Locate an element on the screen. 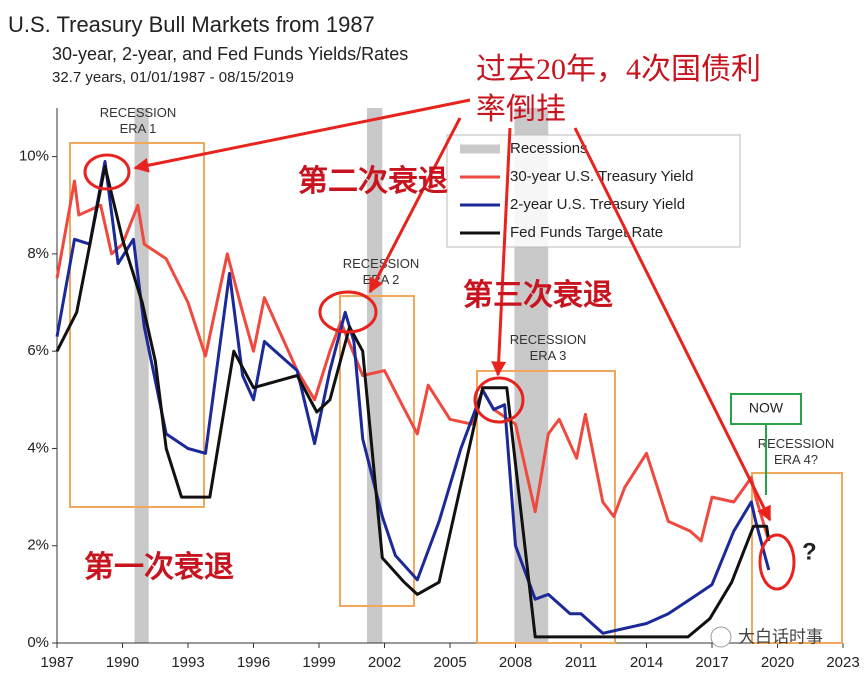 The image size is (865, 677). y-tick-label: 6% is located at coordinates (38, 350).